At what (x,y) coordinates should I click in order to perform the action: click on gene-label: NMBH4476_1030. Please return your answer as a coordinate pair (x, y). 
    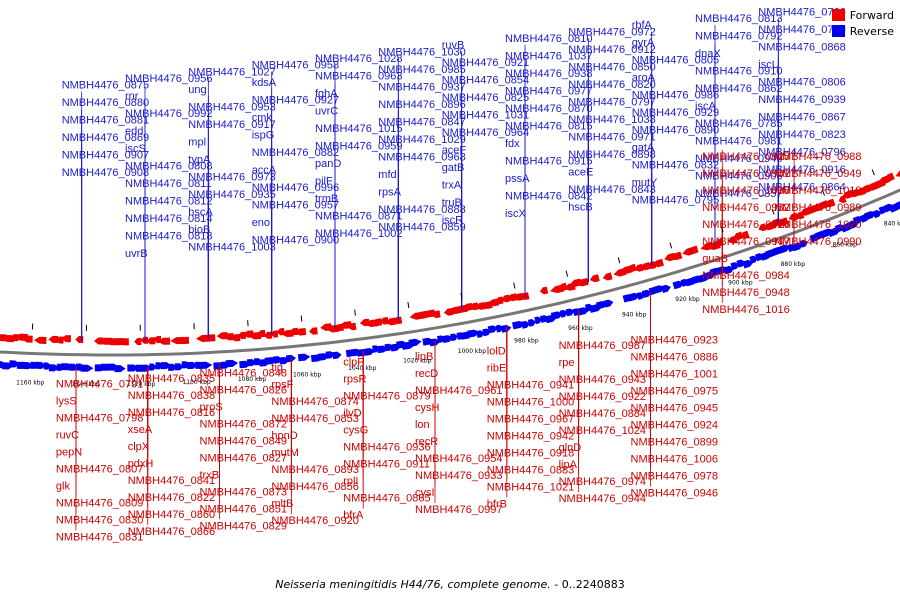
    Looking at the image, I should click on (421, 52).